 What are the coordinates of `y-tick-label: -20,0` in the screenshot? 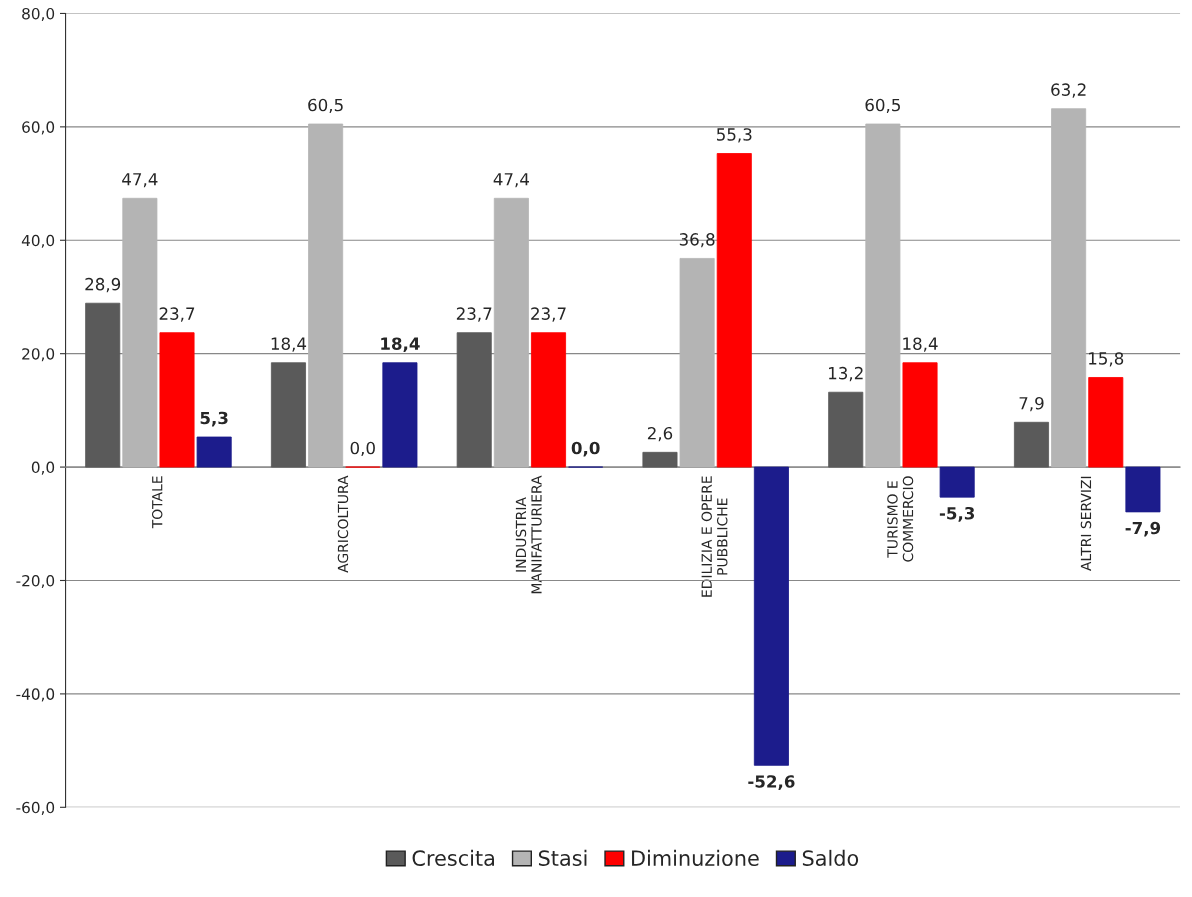 It's located at (35, 581).